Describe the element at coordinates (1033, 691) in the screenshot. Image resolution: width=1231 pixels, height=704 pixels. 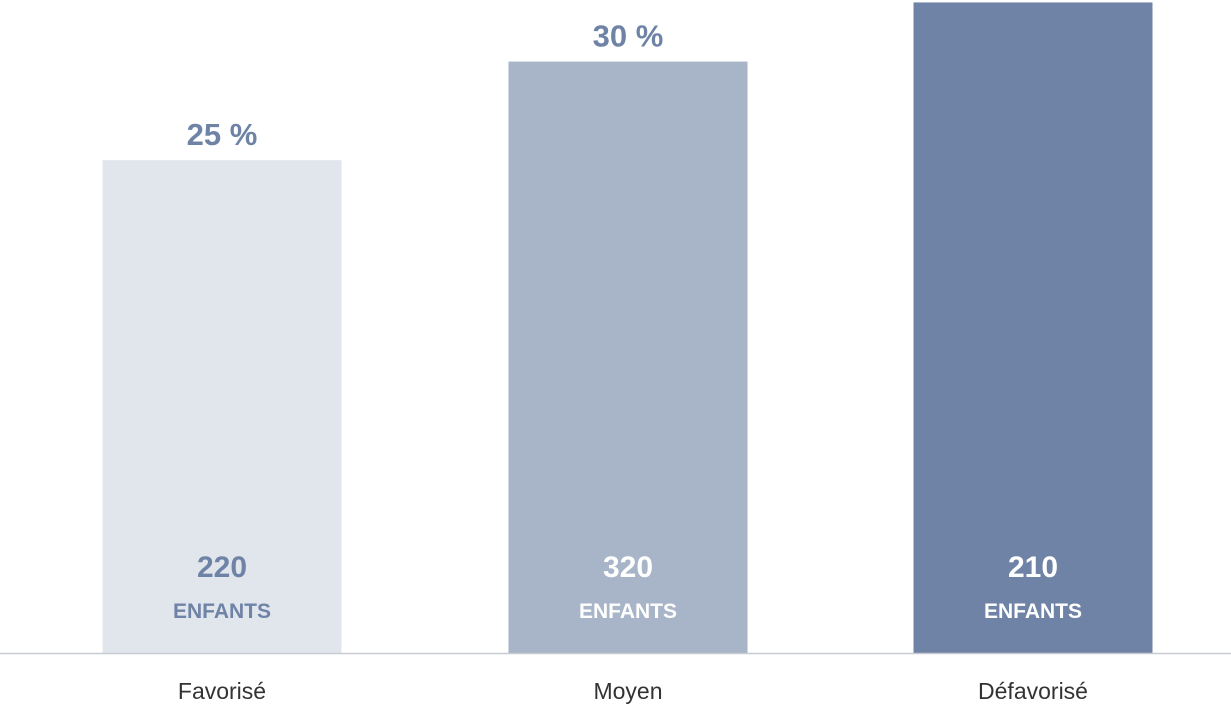
I see `x-tick-label: Défavorisé` at that location.